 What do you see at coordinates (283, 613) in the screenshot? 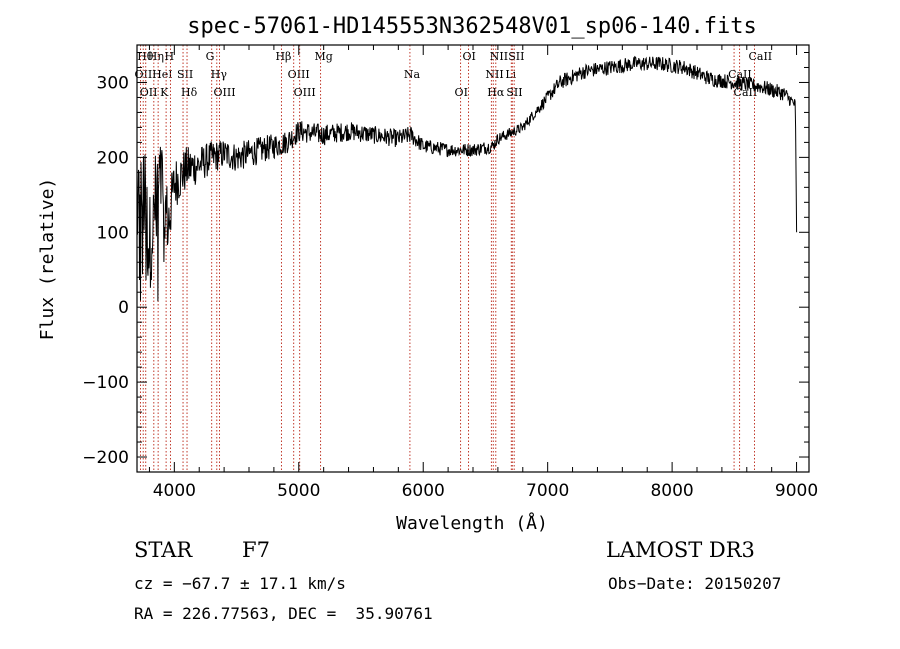
I see `sky-coordinates: RA = 226.77563, DEC = 35.90761` at bounding box center [283, 613].